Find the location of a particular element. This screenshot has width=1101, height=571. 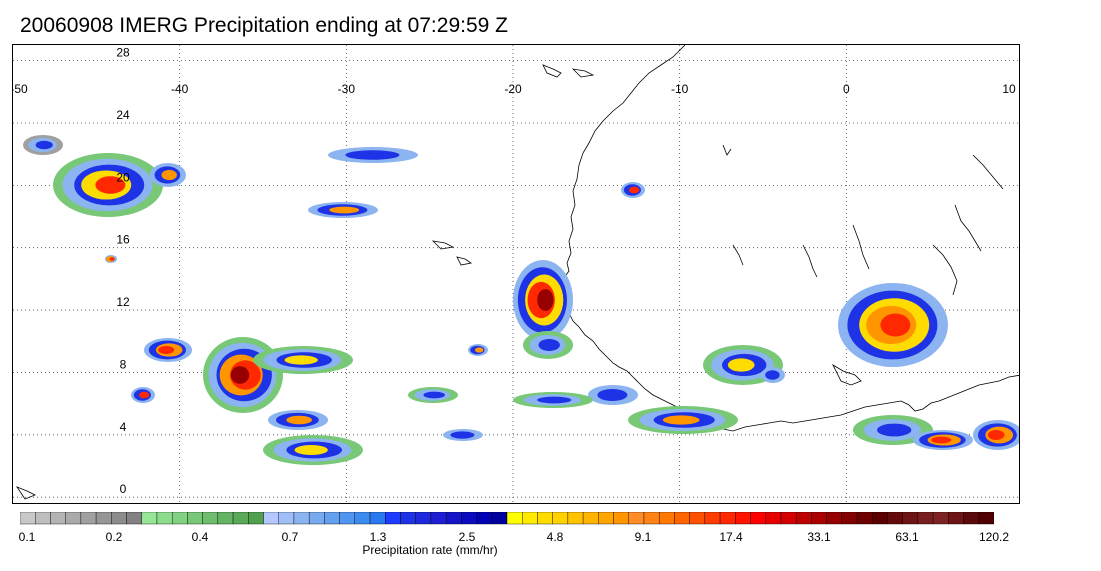

colorbar-tick-label: 2.5 is located at coordinates (467, 537).